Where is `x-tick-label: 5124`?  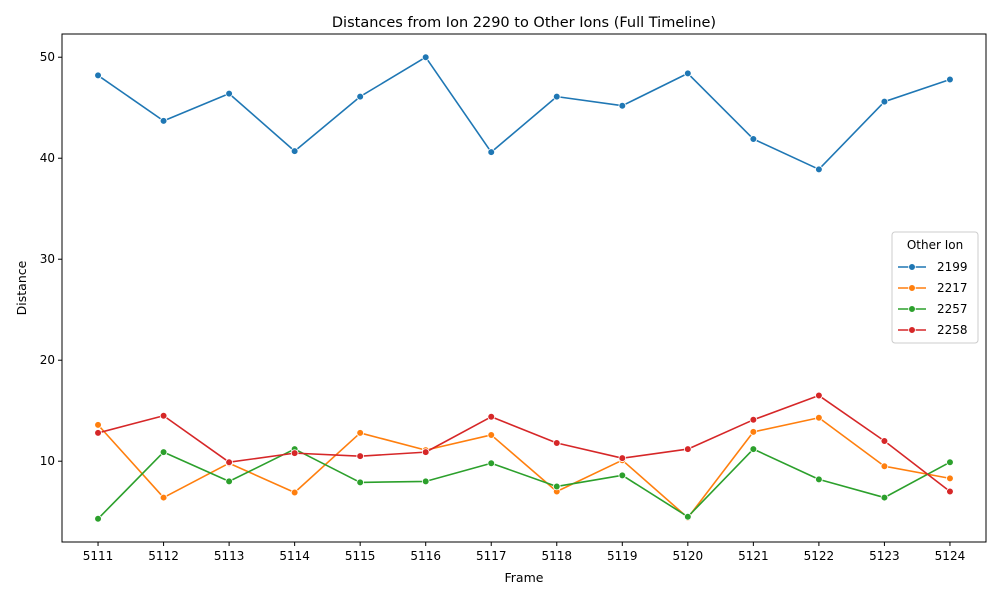 x-tick-label: 5124 is located at coordinates (950, 556).